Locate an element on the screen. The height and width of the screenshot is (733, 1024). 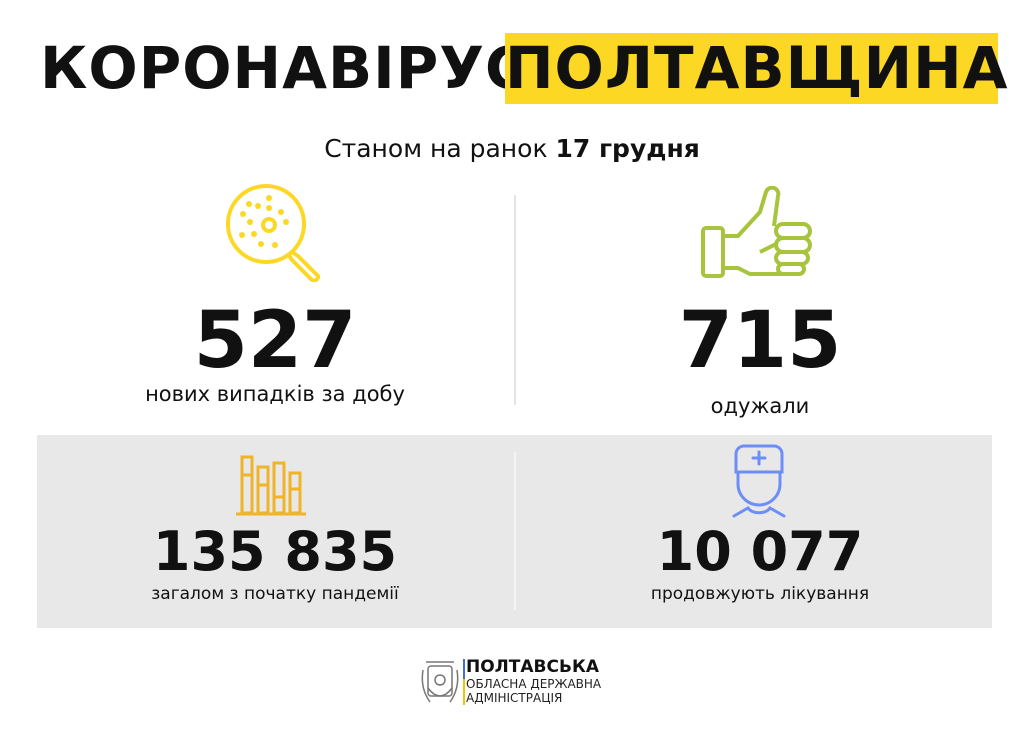
bar-chart-icon is located at coordinates (271, 485).